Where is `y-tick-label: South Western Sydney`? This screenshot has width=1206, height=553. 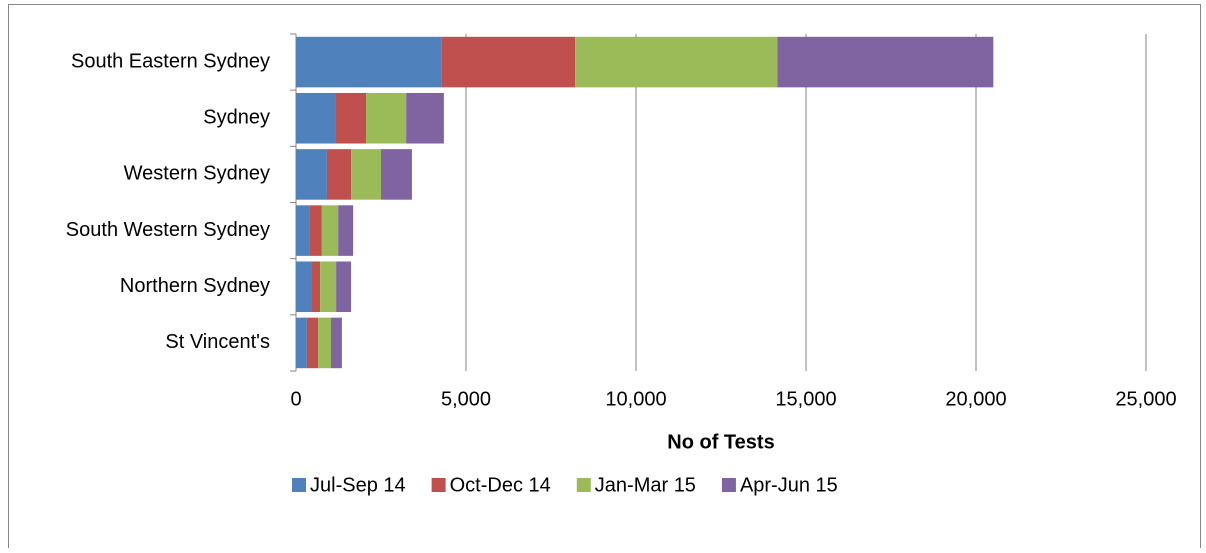
y-tick-label: South Western Sydney is located at coordinates (168, 230).